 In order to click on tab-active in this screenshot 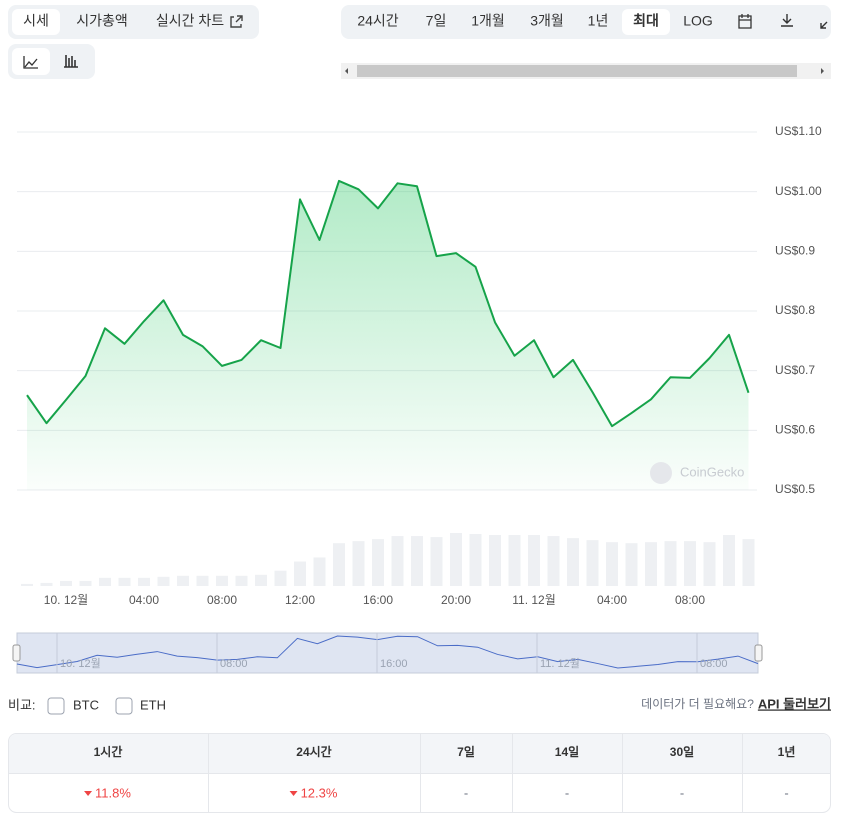, I will do `click(36, 22)`.